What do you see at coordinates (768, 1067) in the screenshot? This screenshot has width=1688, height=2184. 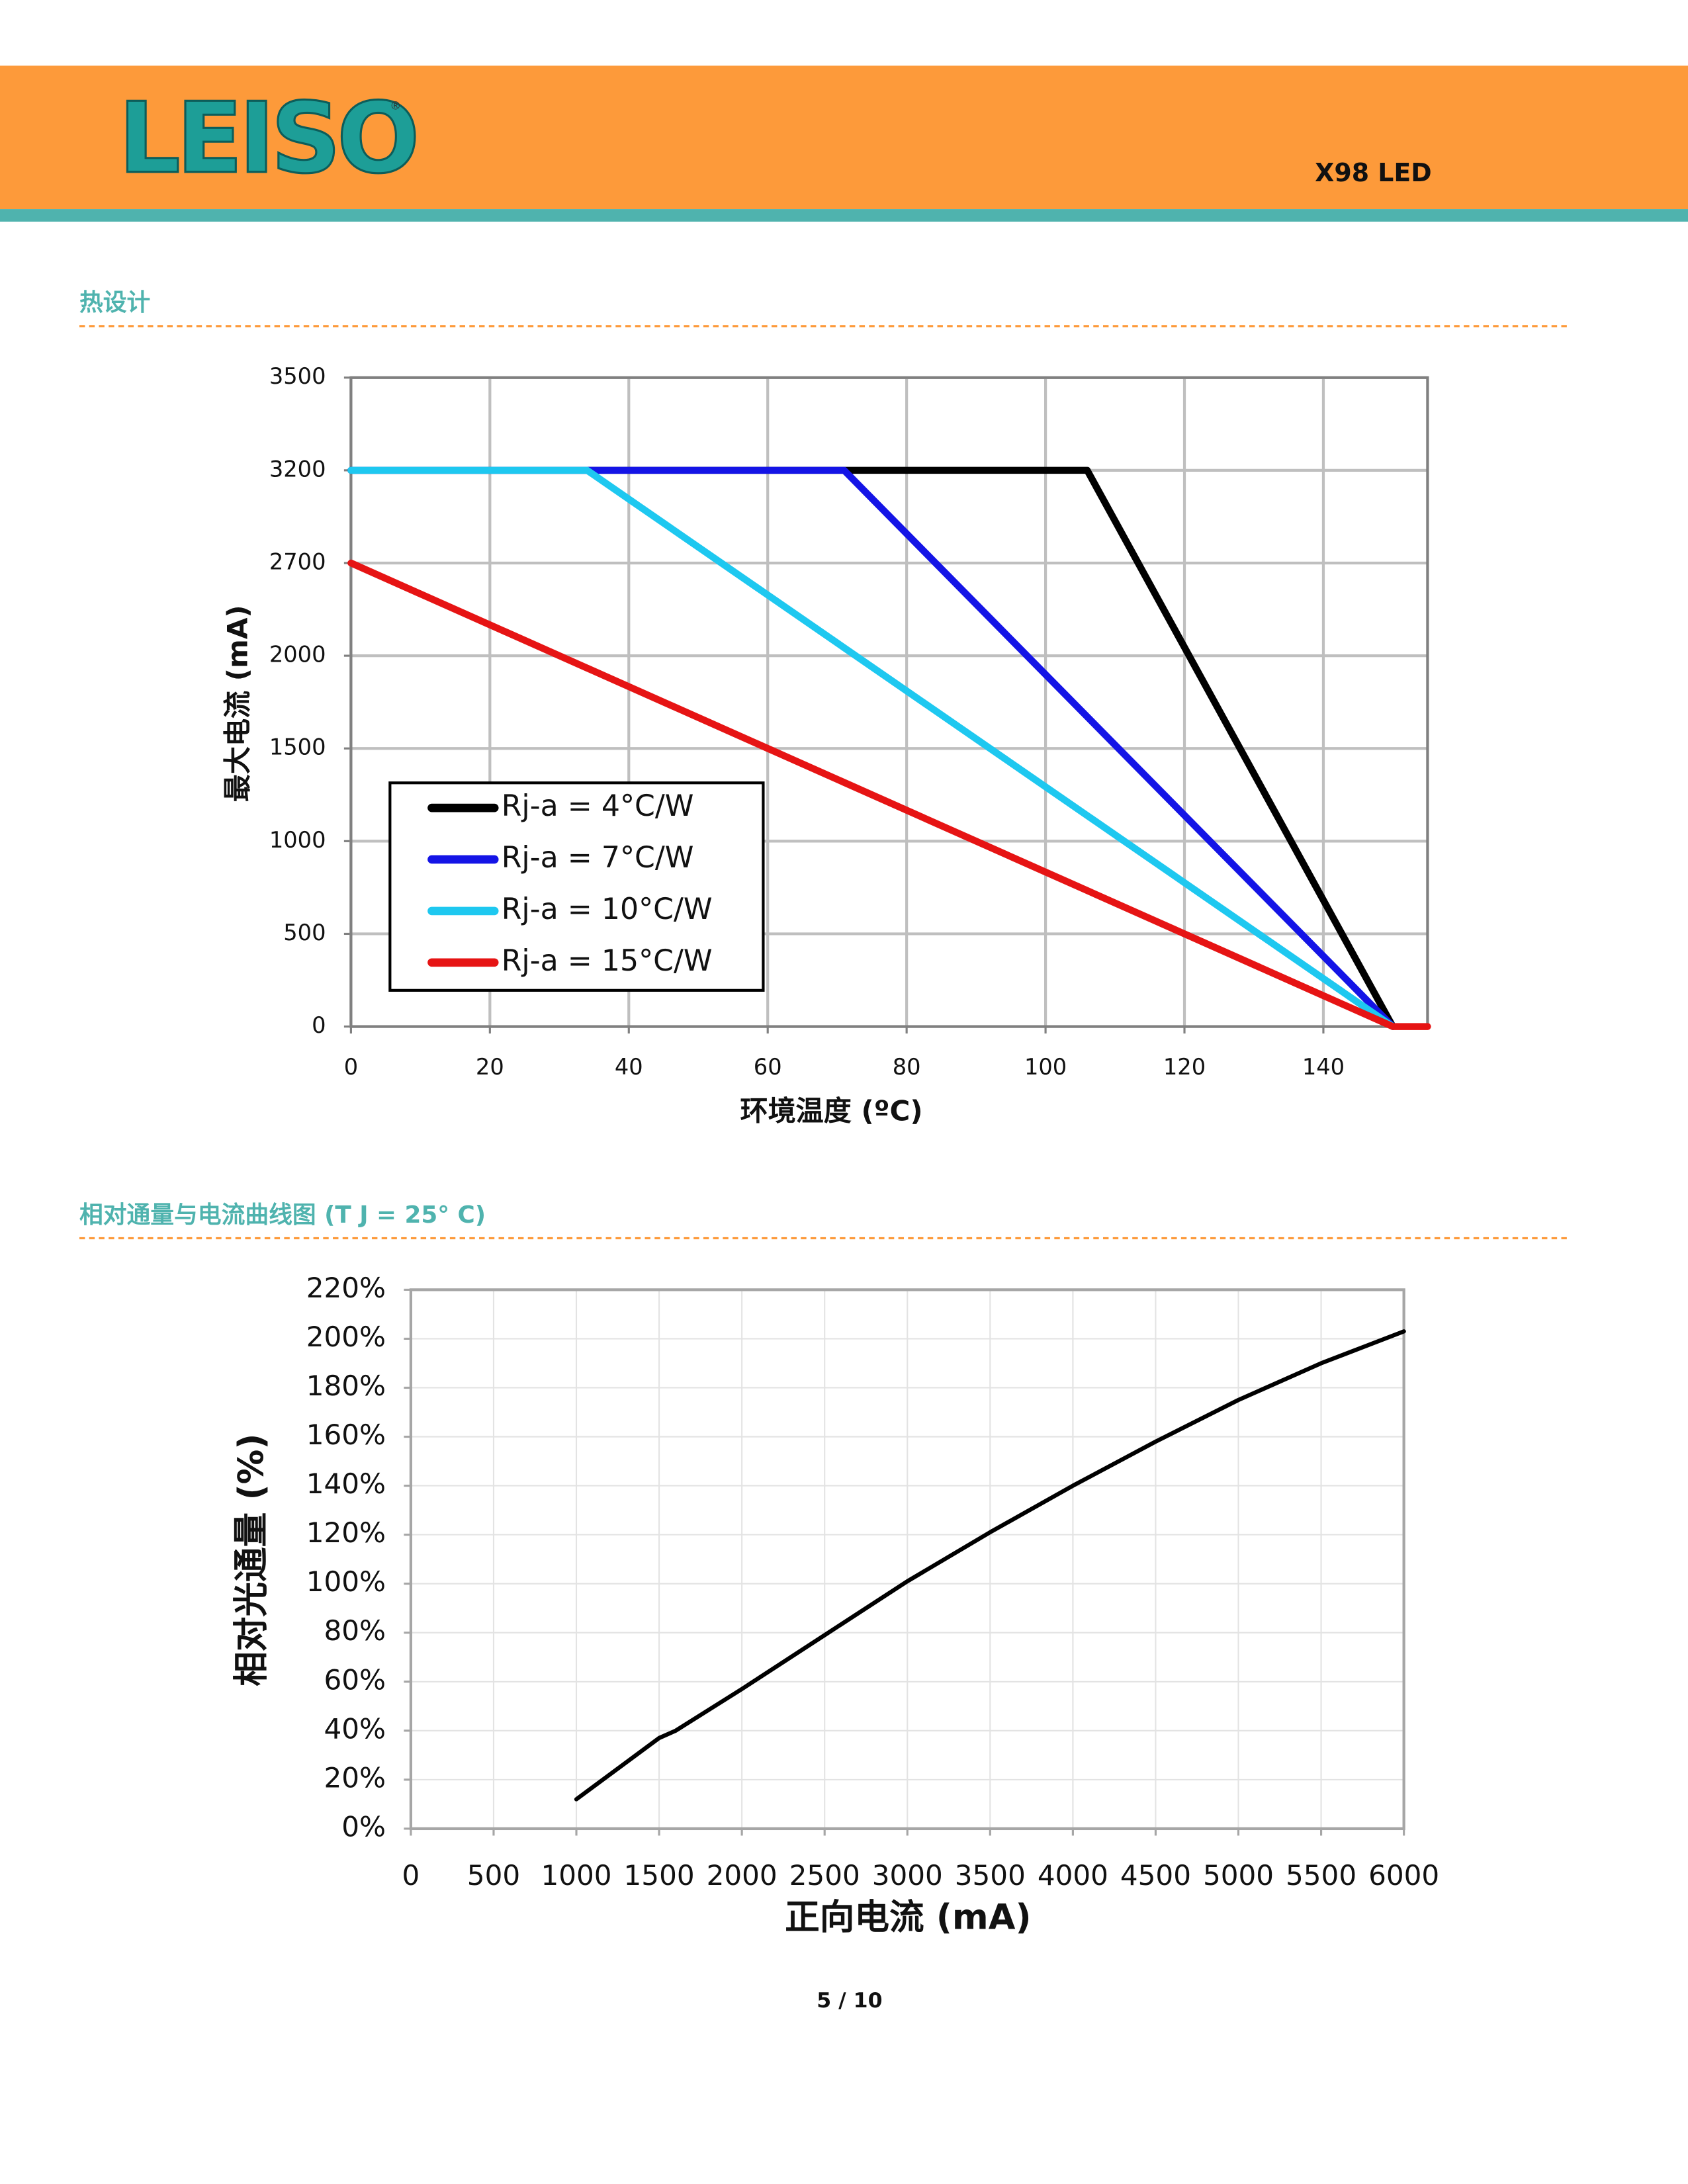 I see `x-tick-label: 60` at bounding box center [768, 1067].